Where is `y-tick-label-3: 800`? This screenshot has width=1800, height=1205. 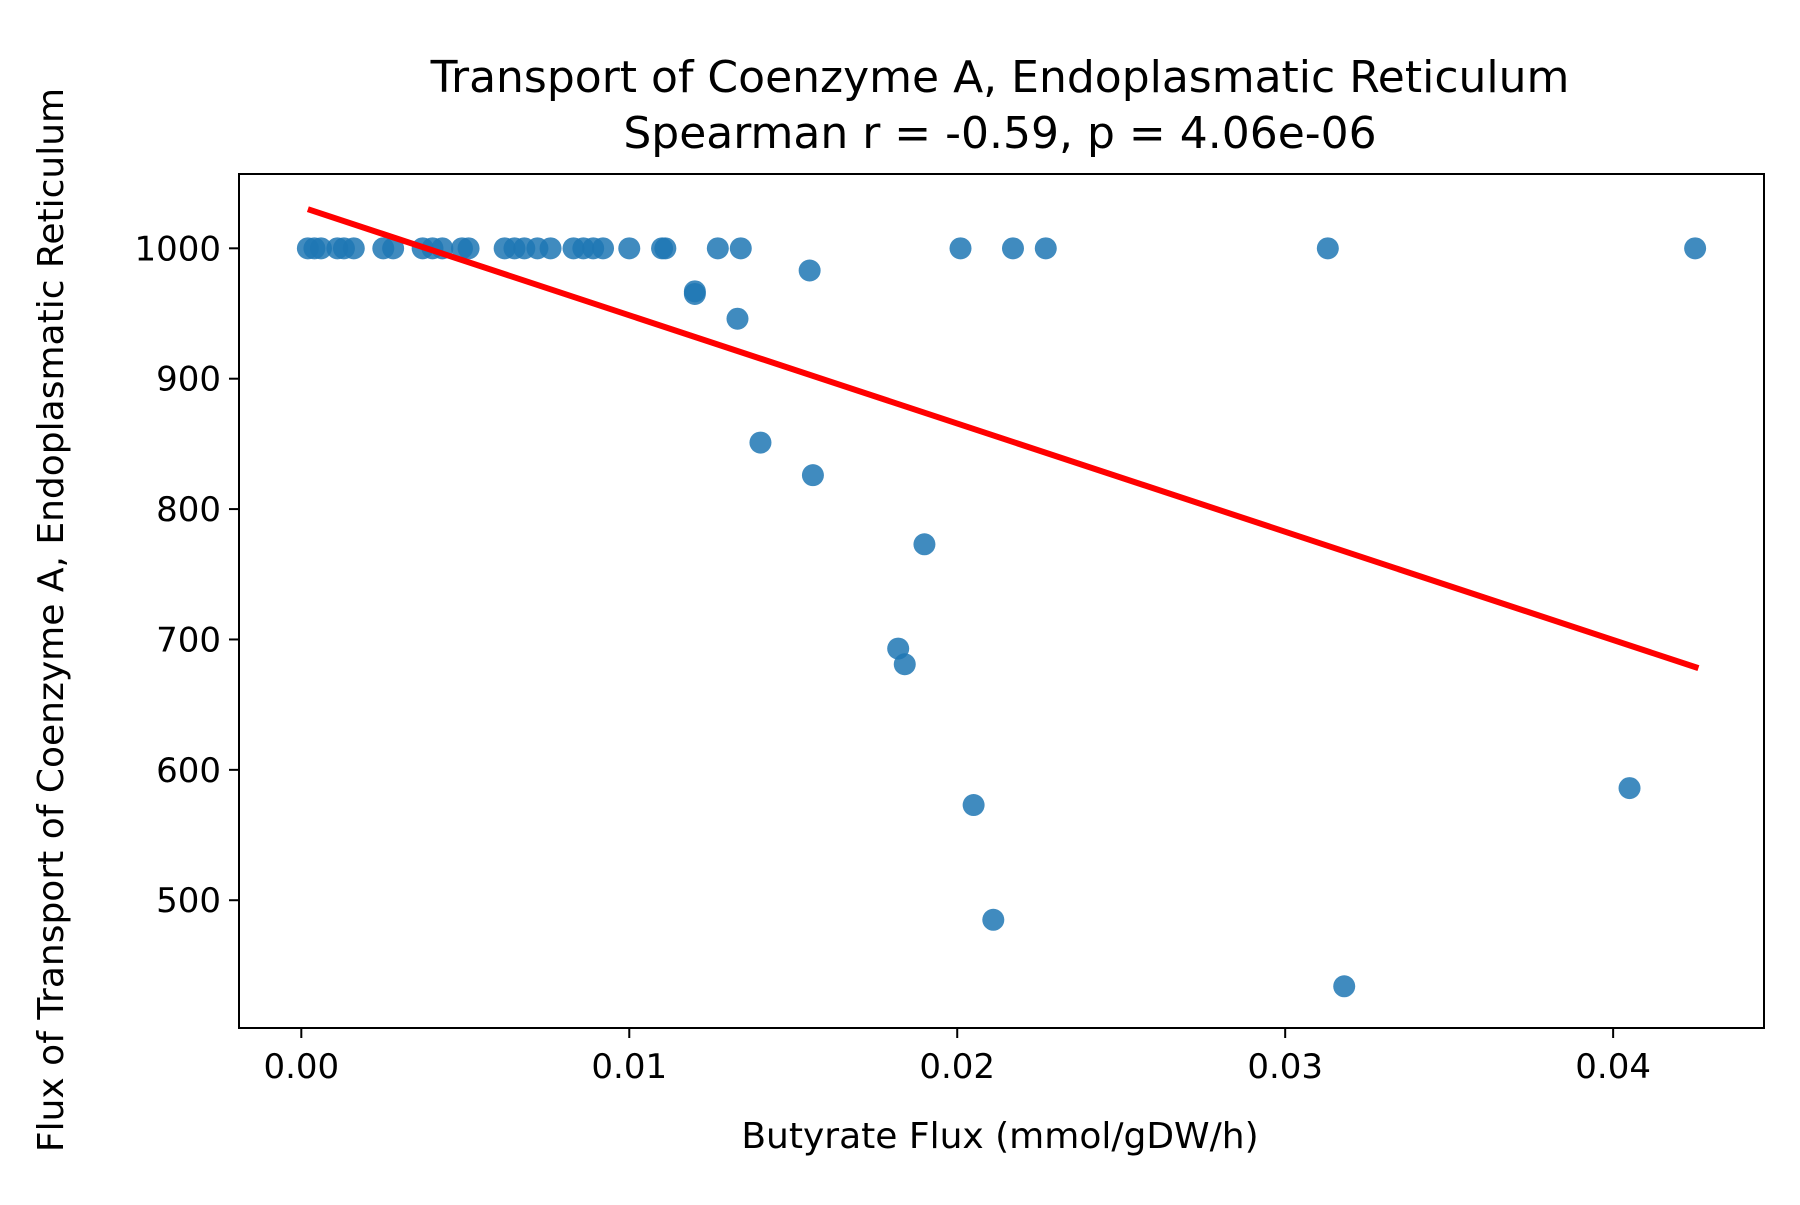 y-tick-label-3: 800 is located at coordinates (188, 510).